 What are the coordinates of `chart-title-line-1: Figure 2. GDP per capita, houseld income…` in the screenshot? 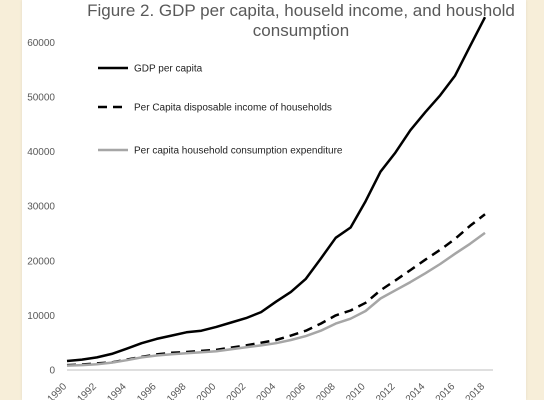 It's located at (301, 10).